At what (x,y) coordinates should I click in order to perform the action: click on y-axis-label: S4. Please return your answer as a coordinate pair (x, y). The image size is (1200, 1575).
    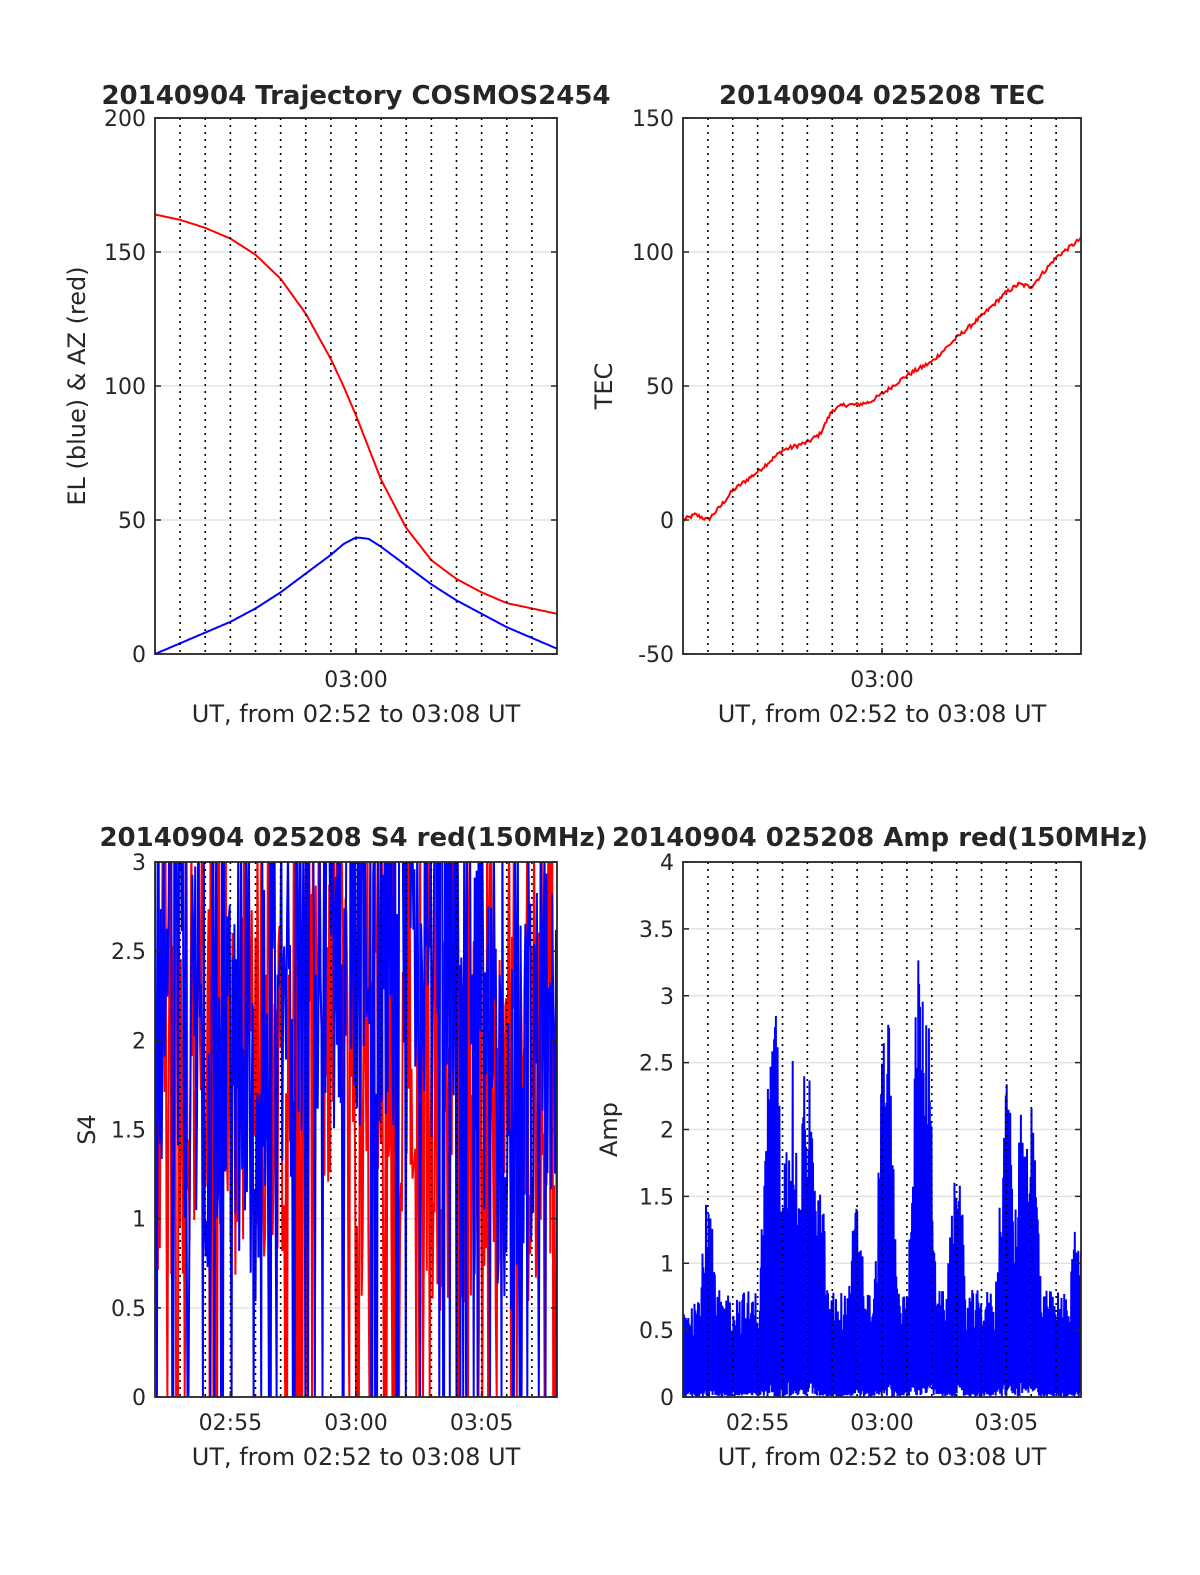
    Looking at the image, I should click on (87, 1129).